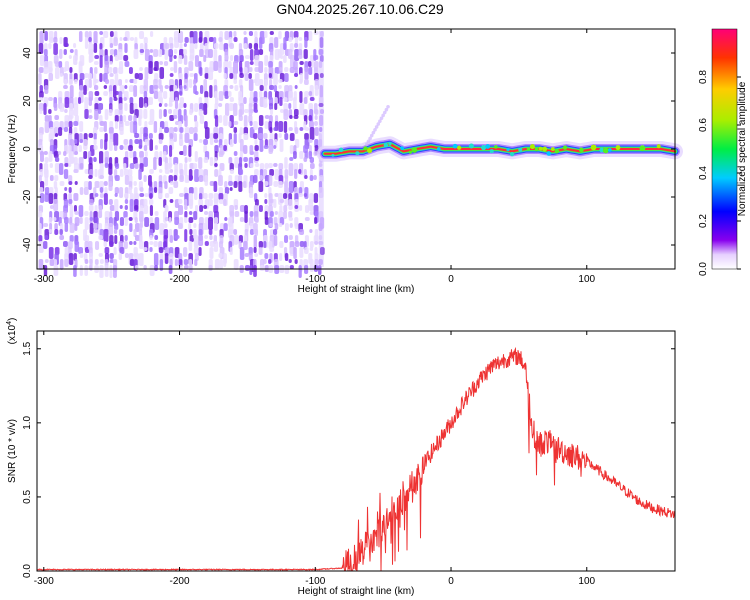  I want to click on y-tick-label: 0, so click(27, 149).